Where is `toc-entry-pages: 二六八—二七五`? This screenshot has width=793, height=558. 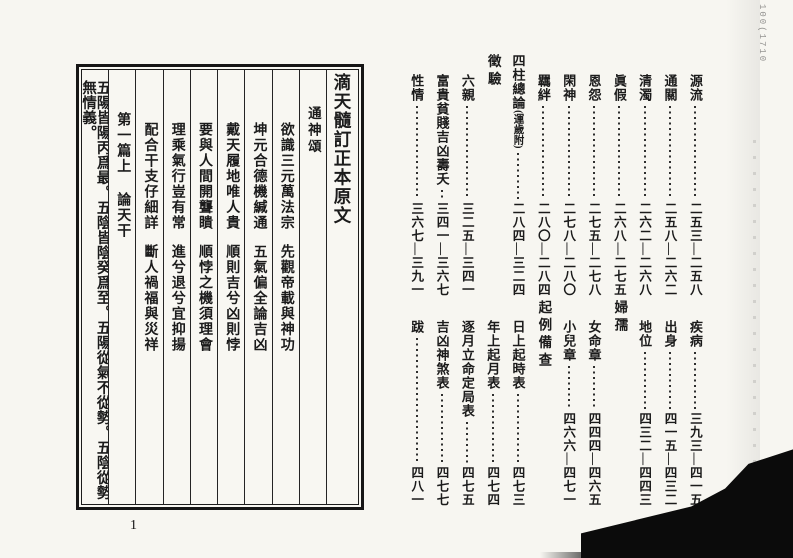 toc-entry-pages: 二六八—二七五 is located at coordinates (618, 249).